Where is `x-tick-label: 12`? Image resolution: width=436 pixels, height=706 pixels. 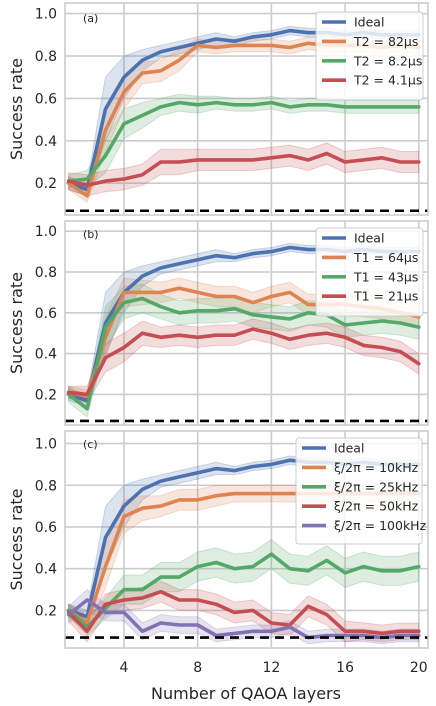 x-tick-label: 12 is located at coordinates (271, 668).